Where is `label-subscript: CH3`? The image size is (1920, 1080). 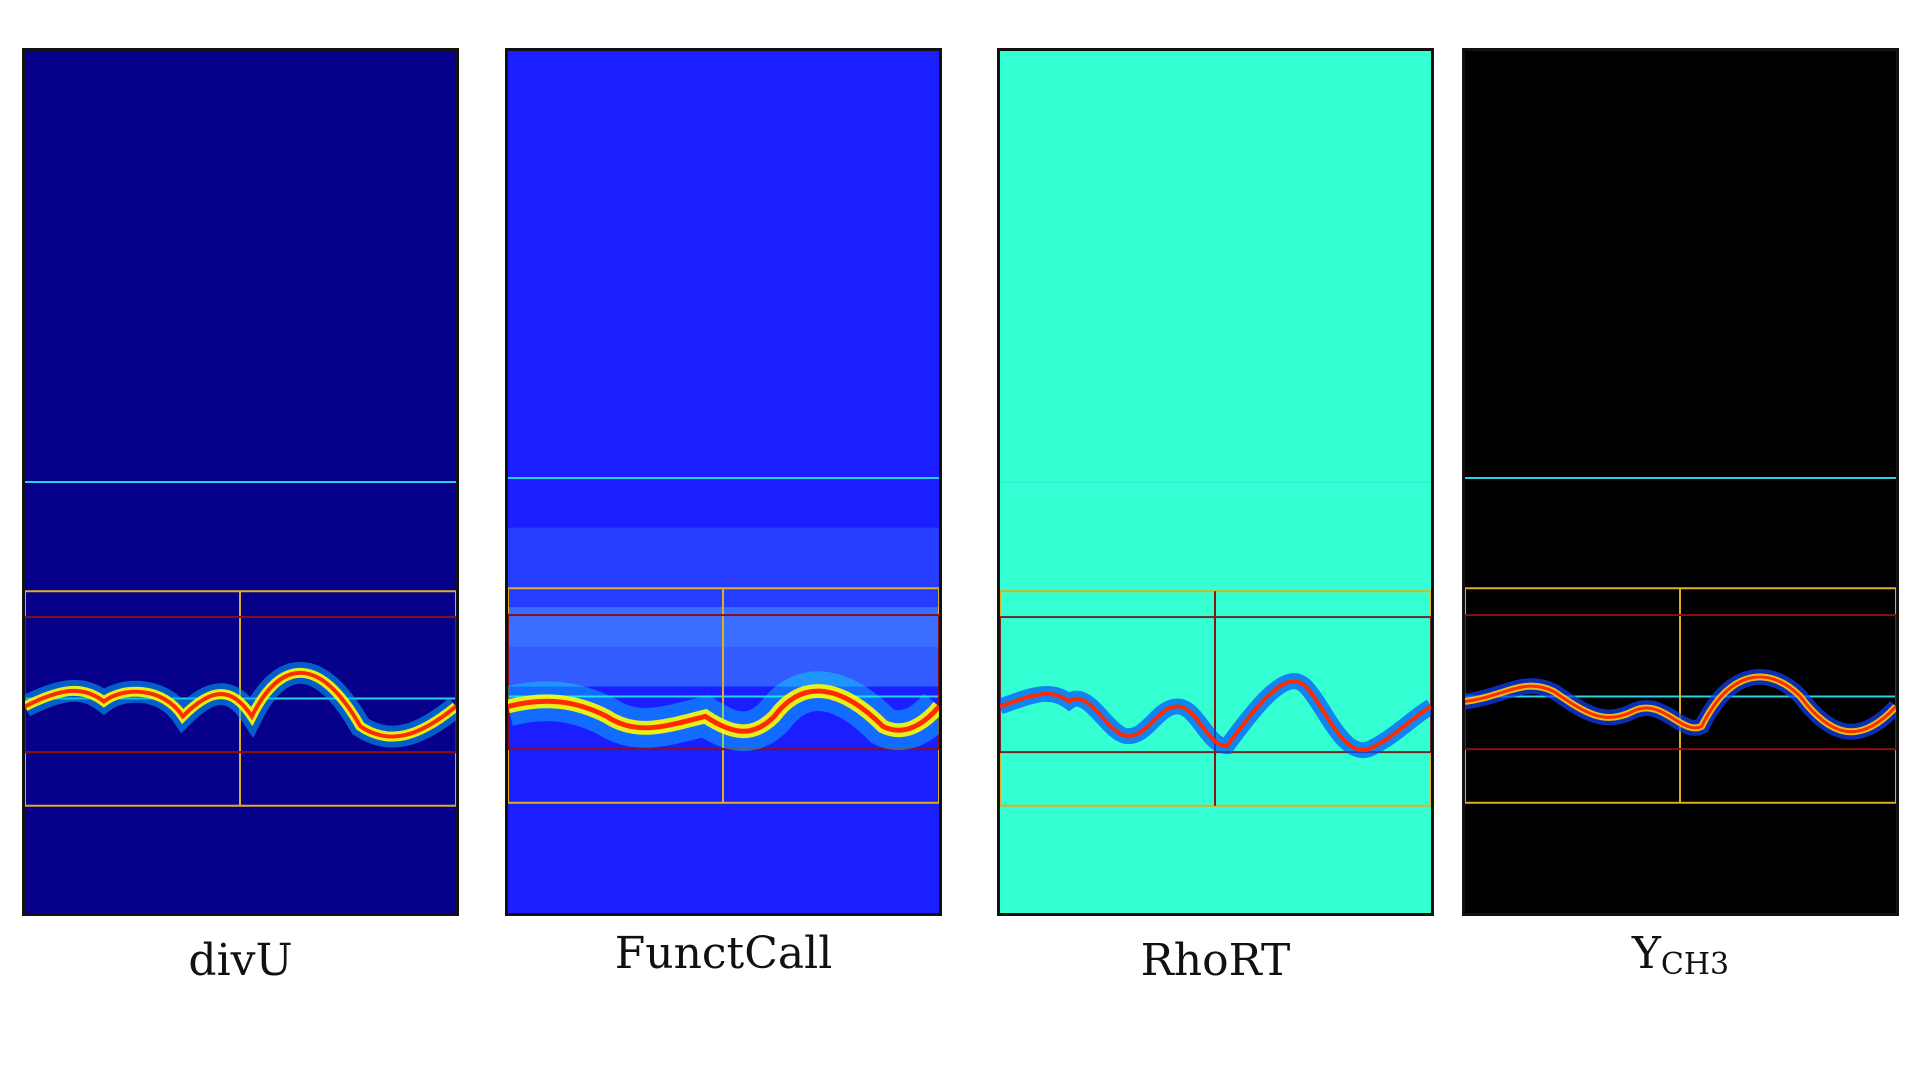
label-subscript: CH3 is located at coordinates (1695, 964).